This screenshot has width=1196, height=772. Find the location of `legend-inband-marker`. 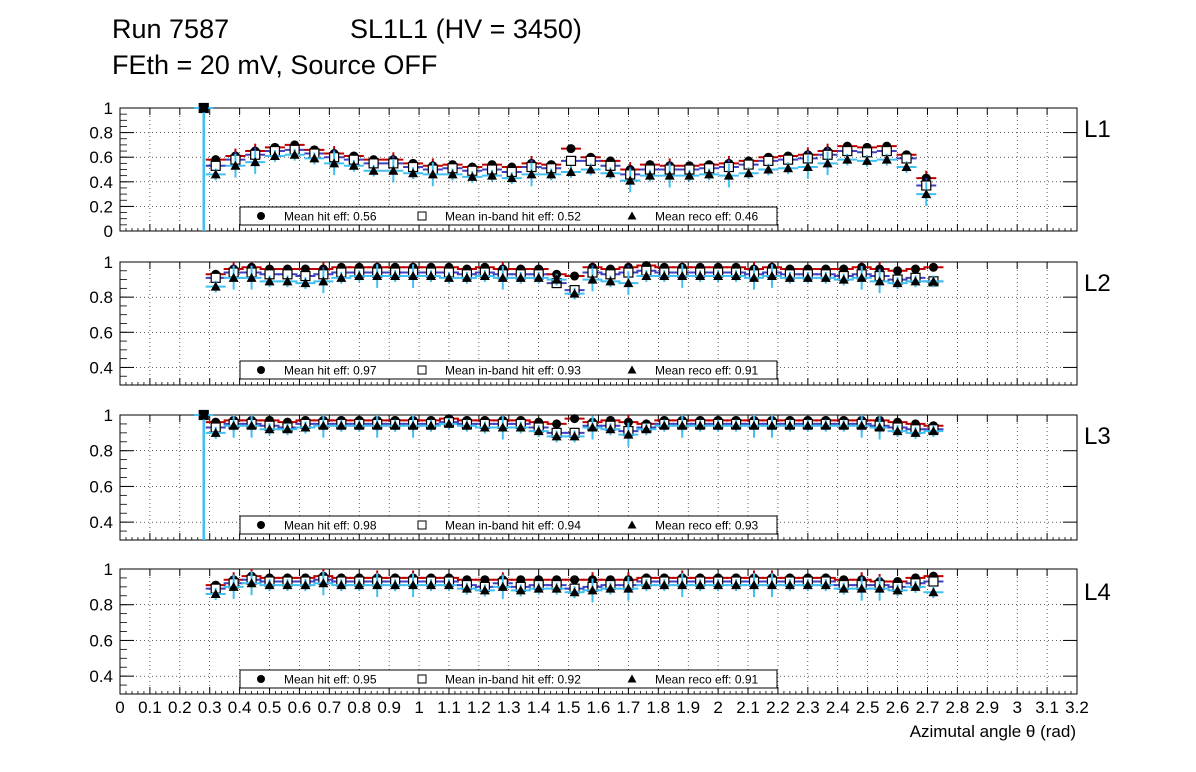

legend-inband-marker is located at coordinates (422, 216).